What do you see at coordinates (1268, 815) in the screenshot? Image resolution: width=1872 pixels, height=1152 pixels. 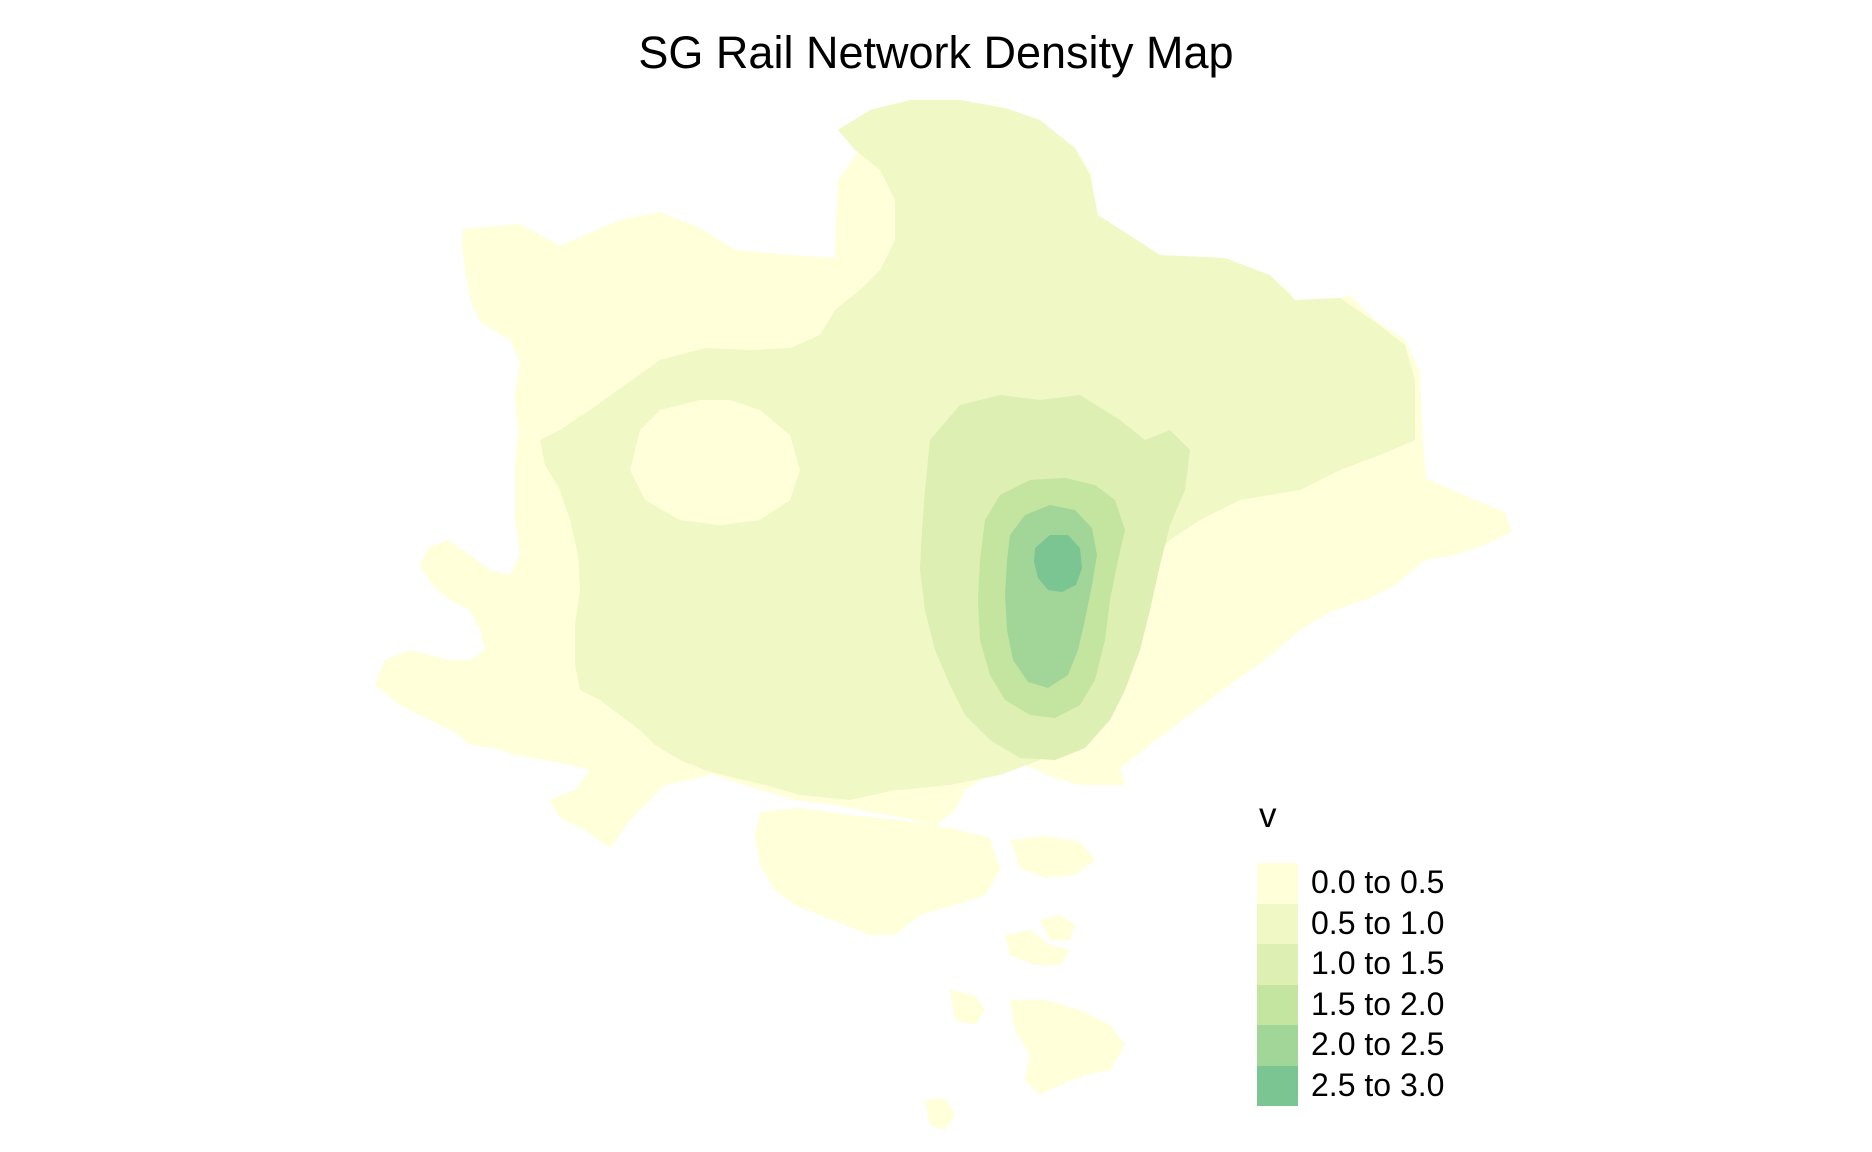 I see `legend-title: v` at bounding box center [1268, 815].